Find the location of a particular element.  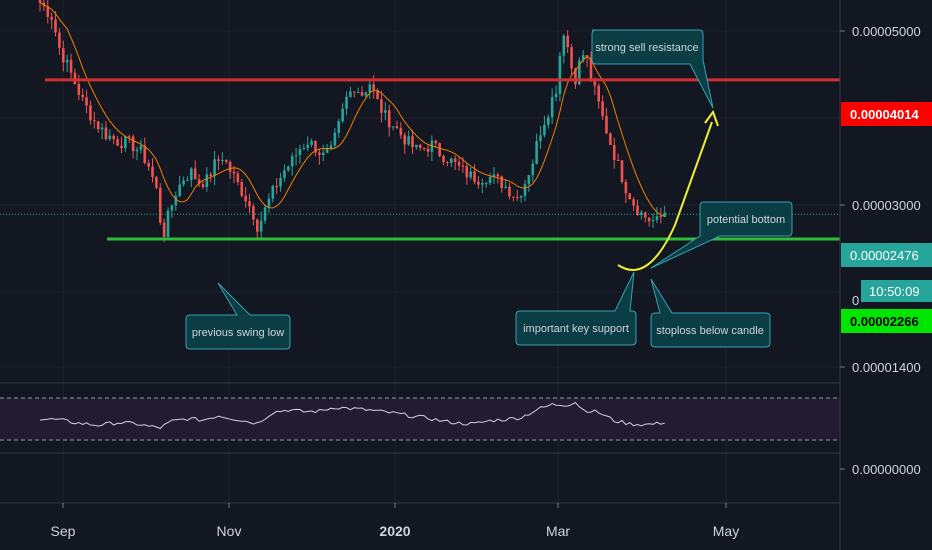

timer-background is located at coordinates (896, 291).